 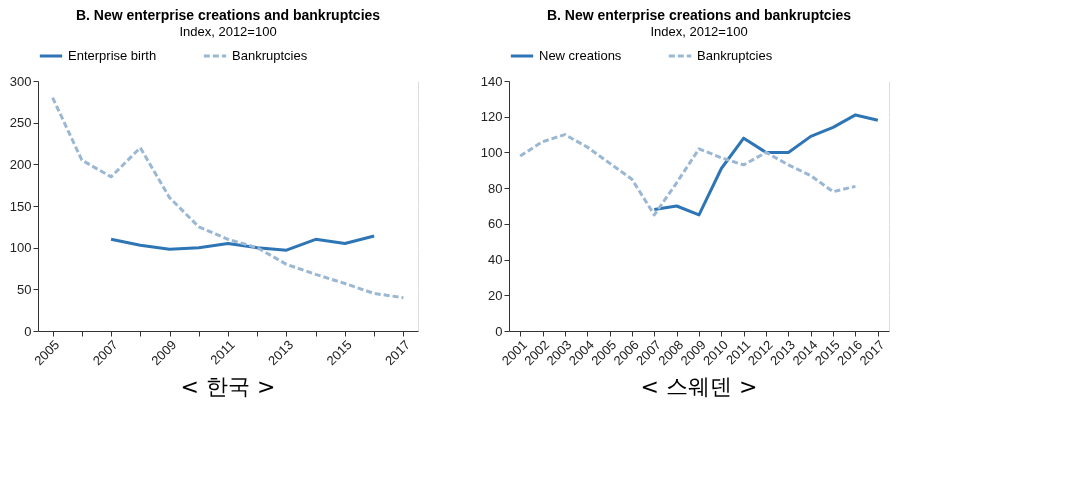 I want to click on legend-label: Enterprise birth, so click(x=112, y=55).